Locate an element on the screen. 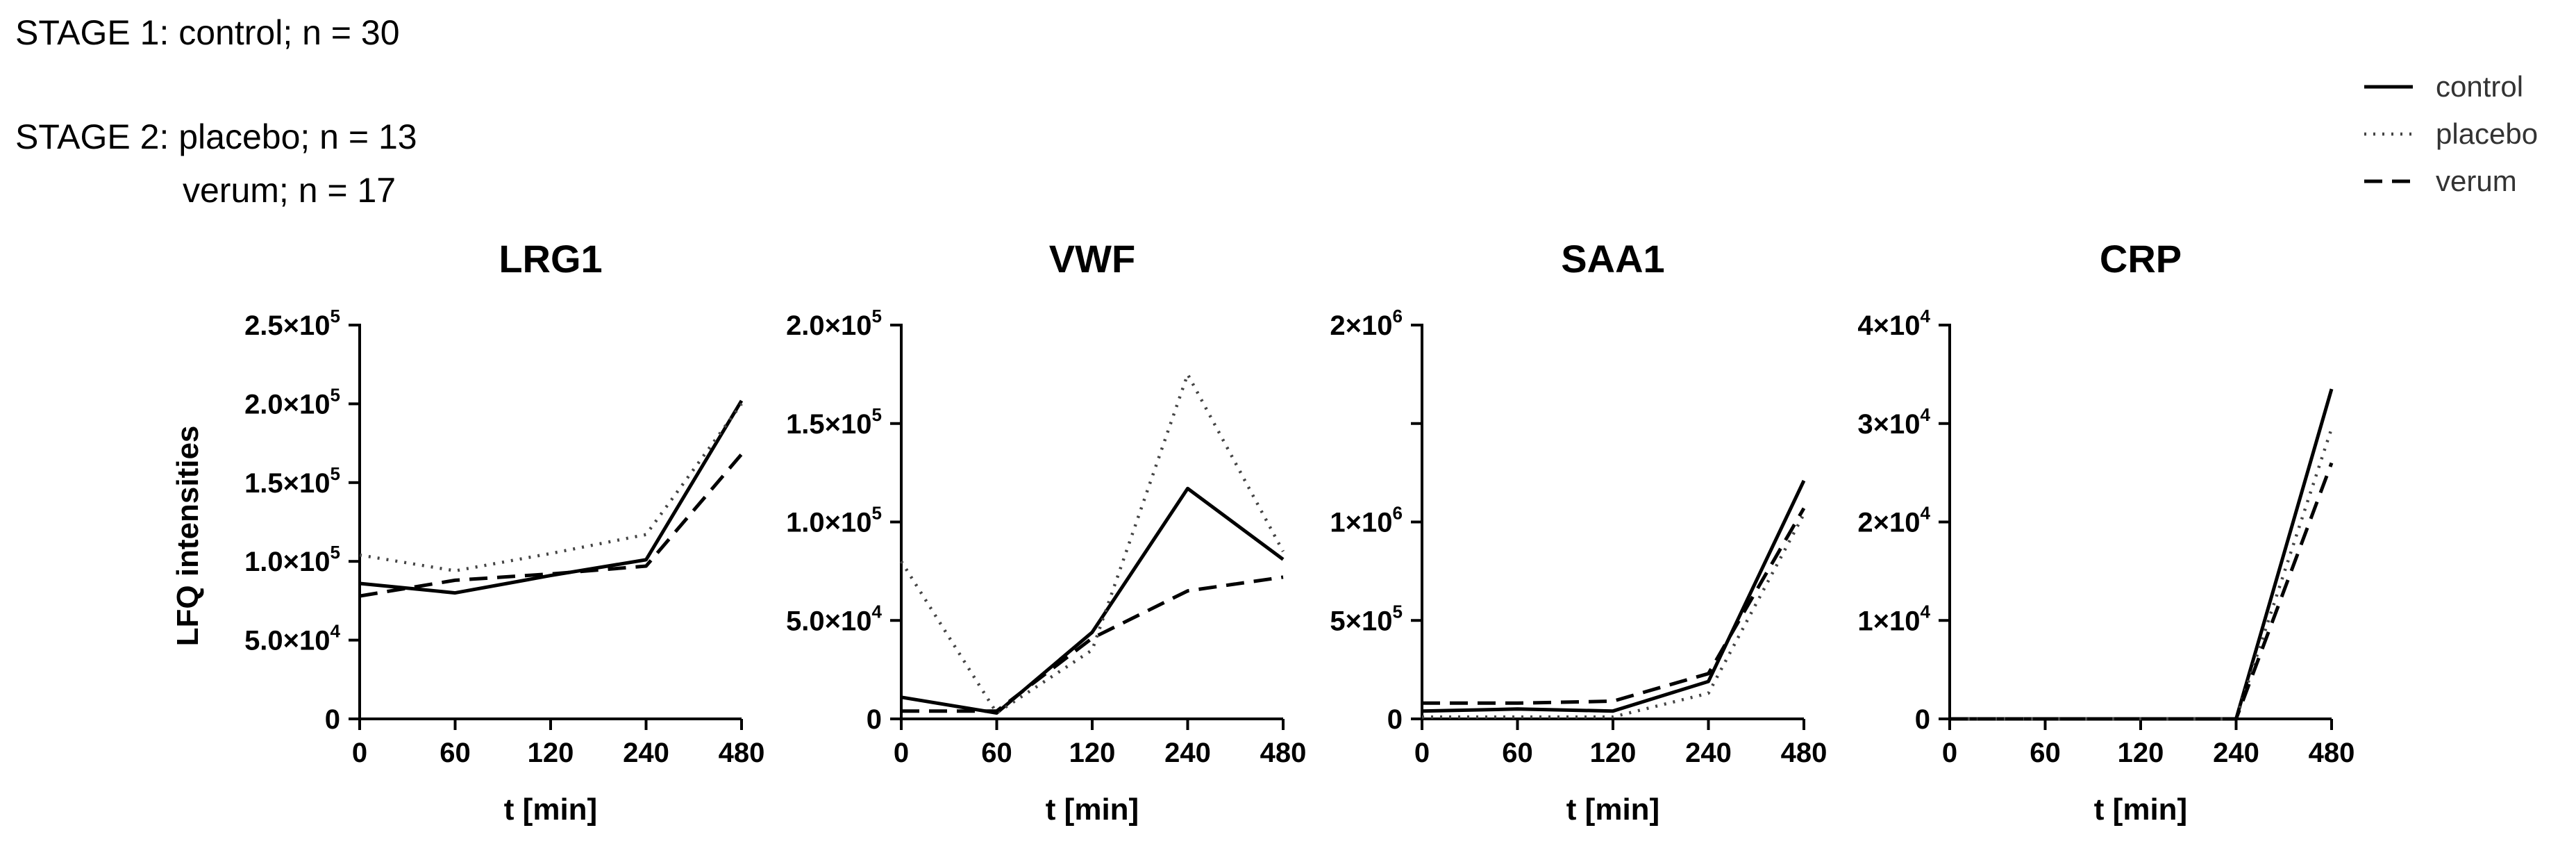  y-tick-label: 2.5×10⁵ is located at coordinates (292, 323).